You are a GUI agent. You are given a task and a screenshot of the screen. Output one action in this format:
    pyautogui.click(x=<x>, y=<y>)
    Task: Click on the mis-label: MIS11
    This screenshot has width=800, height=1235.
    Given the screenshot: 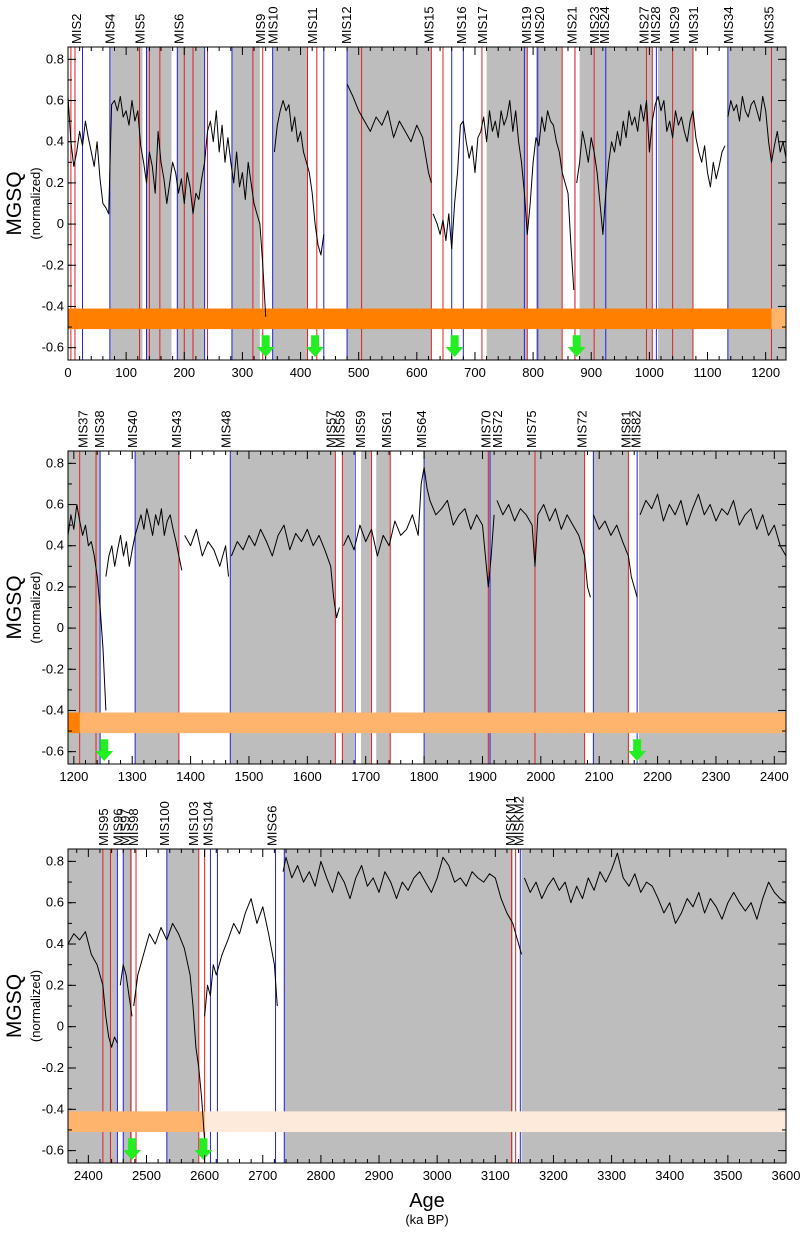 What is the action you would take?
    pyautogui.click(x=312, y=25)
    